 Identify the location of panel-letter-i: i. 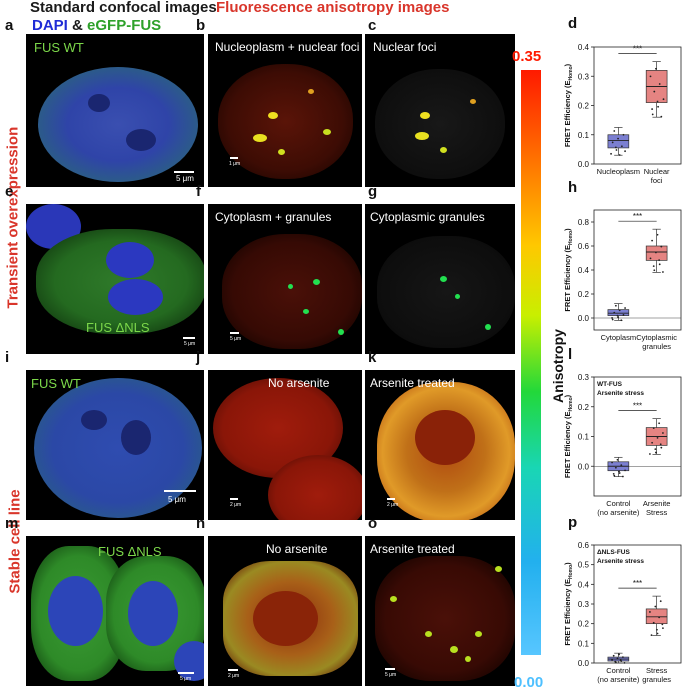
(7, 357).